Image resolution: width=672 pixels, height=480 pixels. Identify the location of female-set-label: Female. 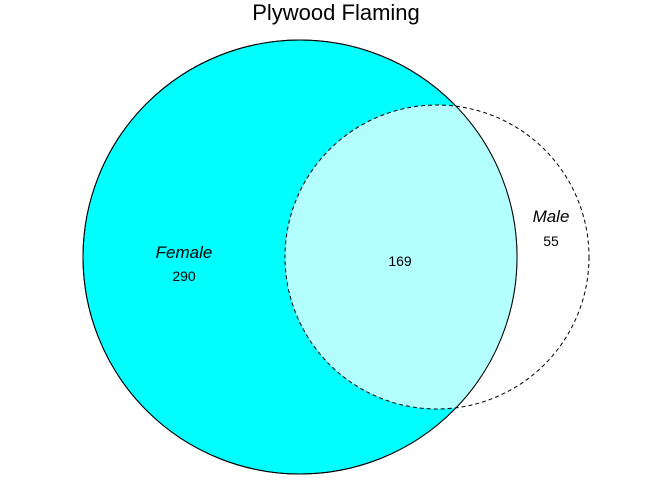
(184, 252).